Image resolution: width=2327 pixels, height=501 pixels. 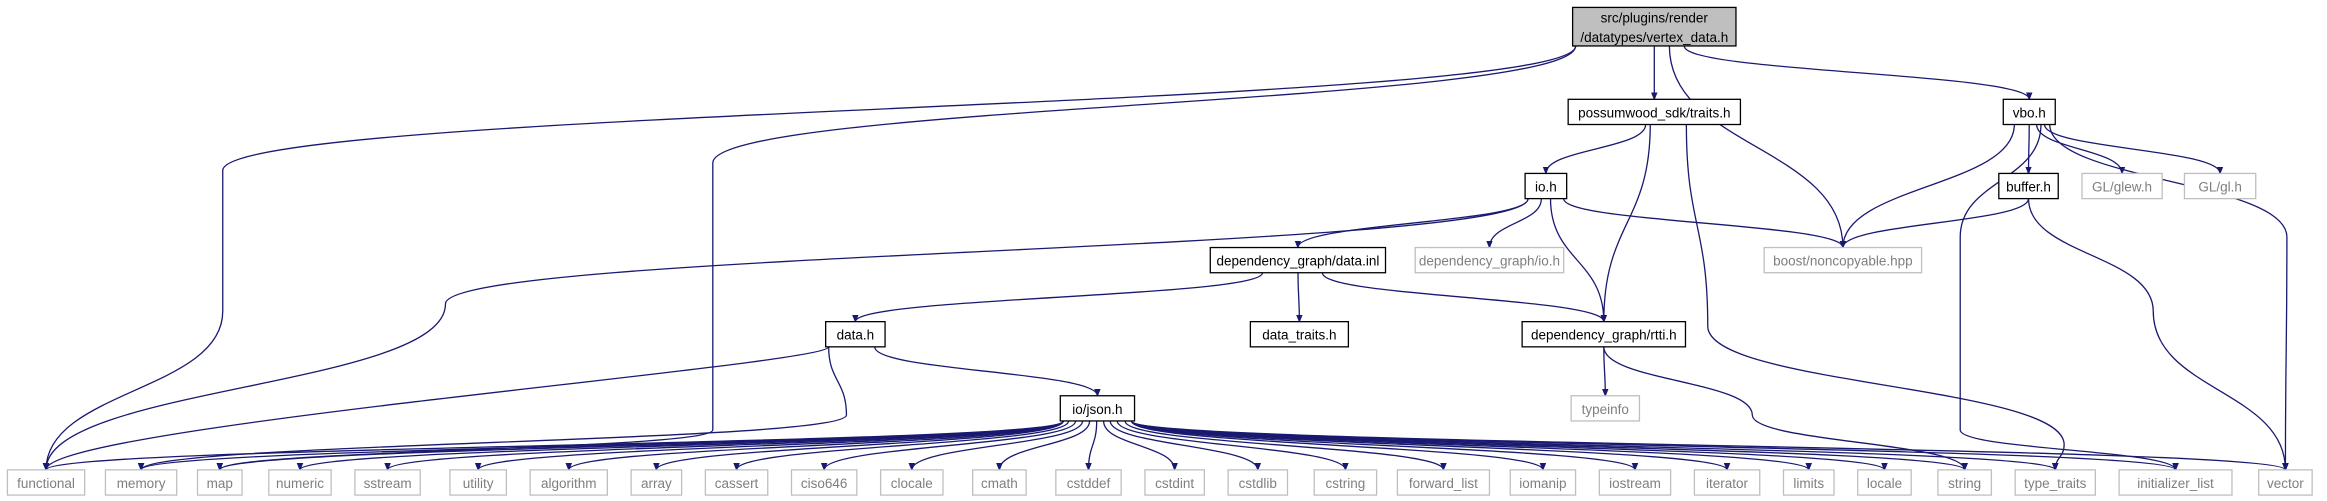 I want to click on node-noncopy: boost/noncopyable.hpp, so click(x=1843, y=260).